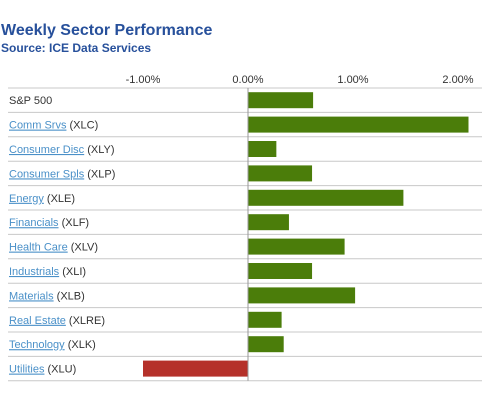 The height and width of the screenshot is (400, 484). I want to click on category-label: Comm Srvs (XLC), so click(53, 126).